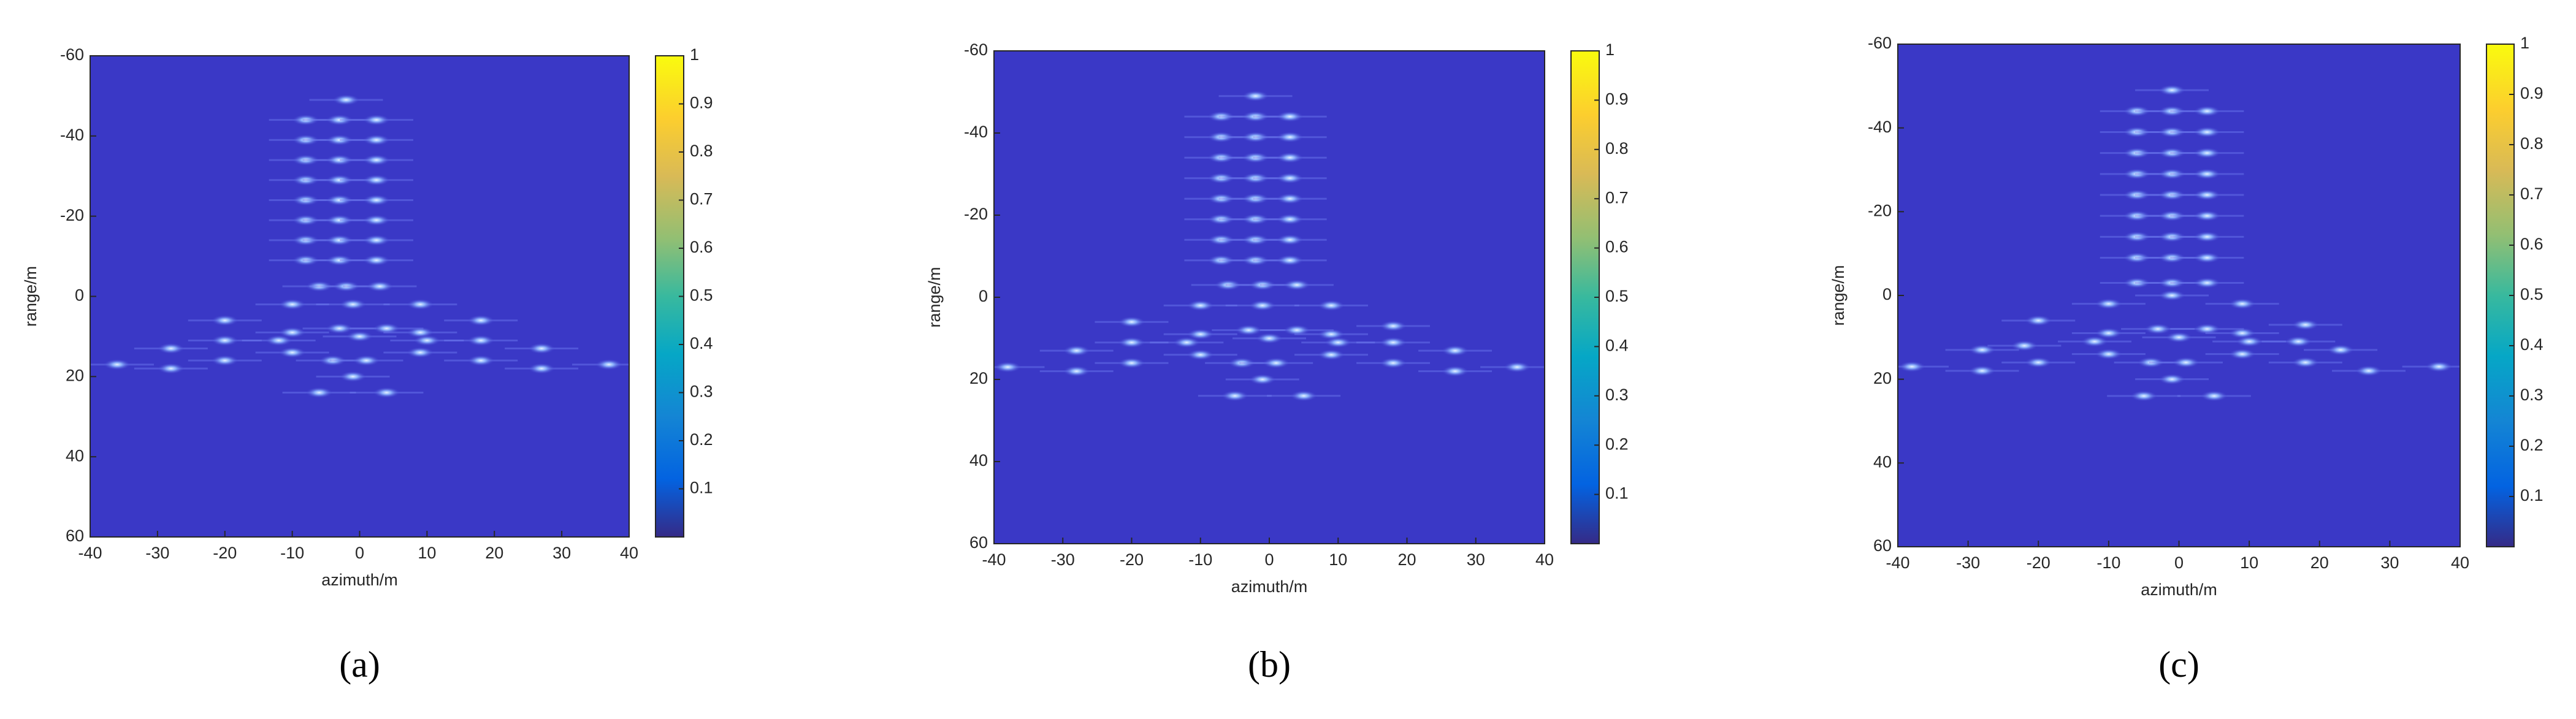 This screenshot has width=2576, height=719. Describe the element at coordinates (1897, 563) in the screenshot. I see `x-tick-label: -40` at that location.